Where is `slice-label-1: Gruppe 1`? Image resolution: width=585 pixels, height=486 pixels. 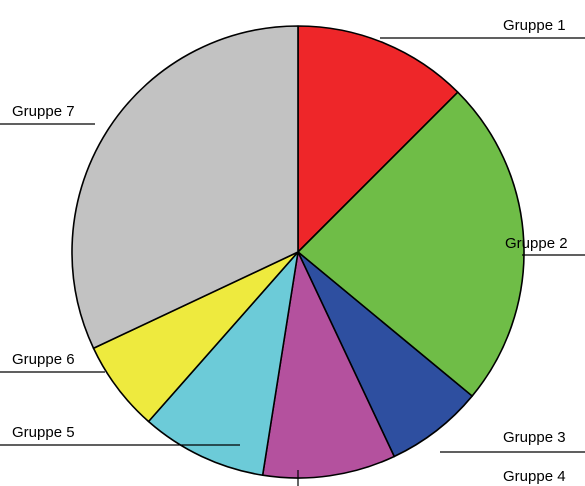
slice-label-1: Gruppe 1 is located at coordinates (534, 25).